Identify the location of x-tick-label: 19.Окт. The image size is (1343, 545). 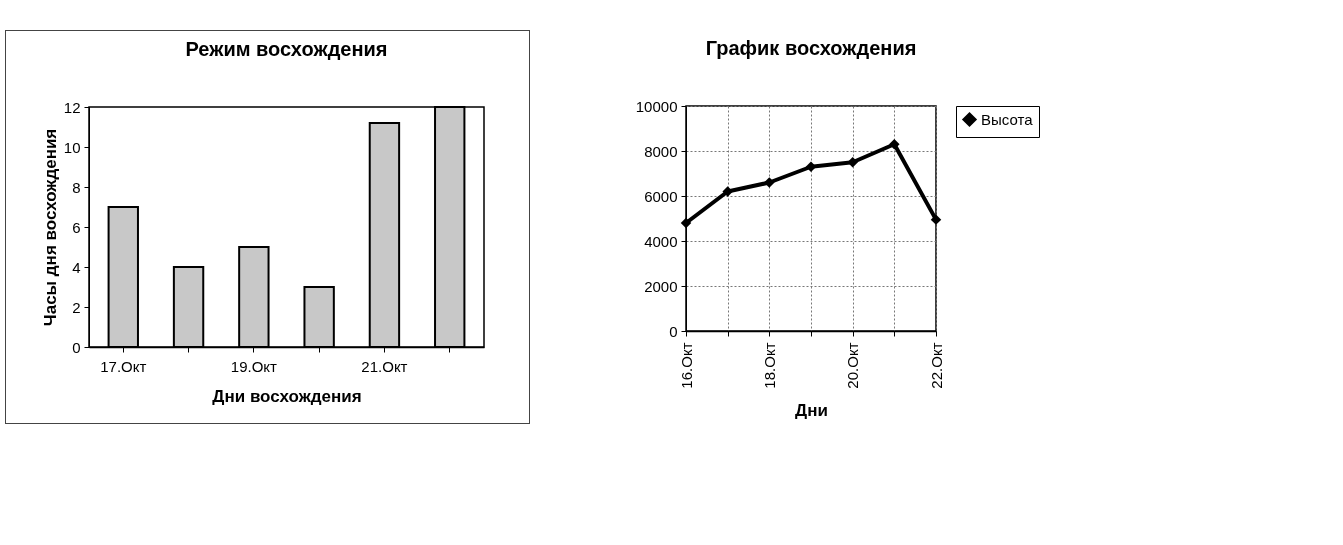
(254, 366).